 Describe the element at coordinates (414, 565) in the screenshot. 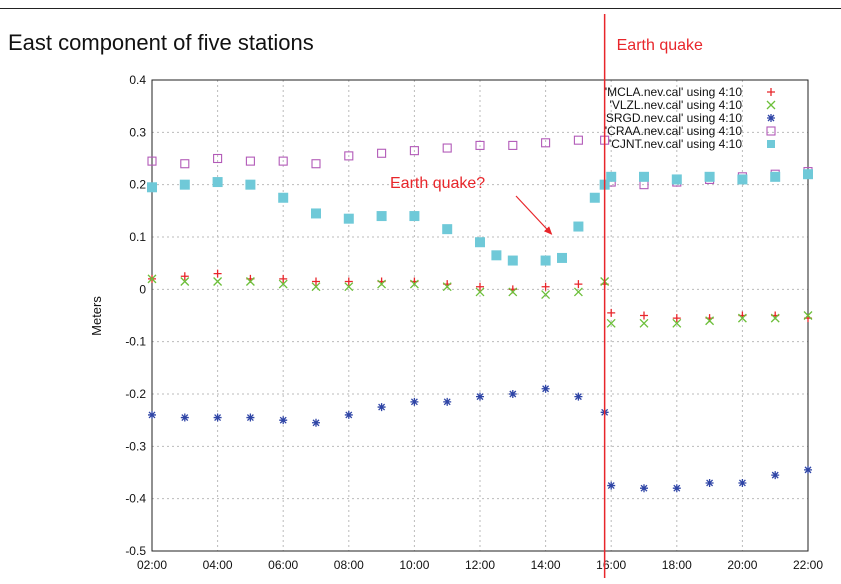

I see `x-tick-label: 10:00` at that location.